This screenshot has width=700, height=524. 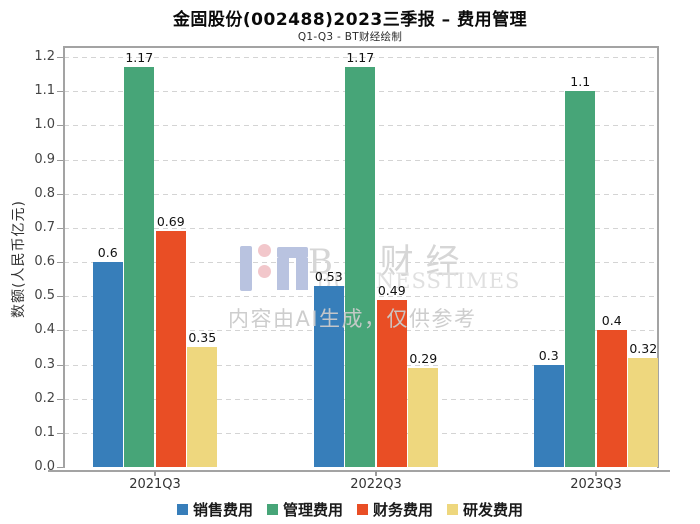 I want to click on bar-sales-expense-2022Q3, so click(x=328, y=376).